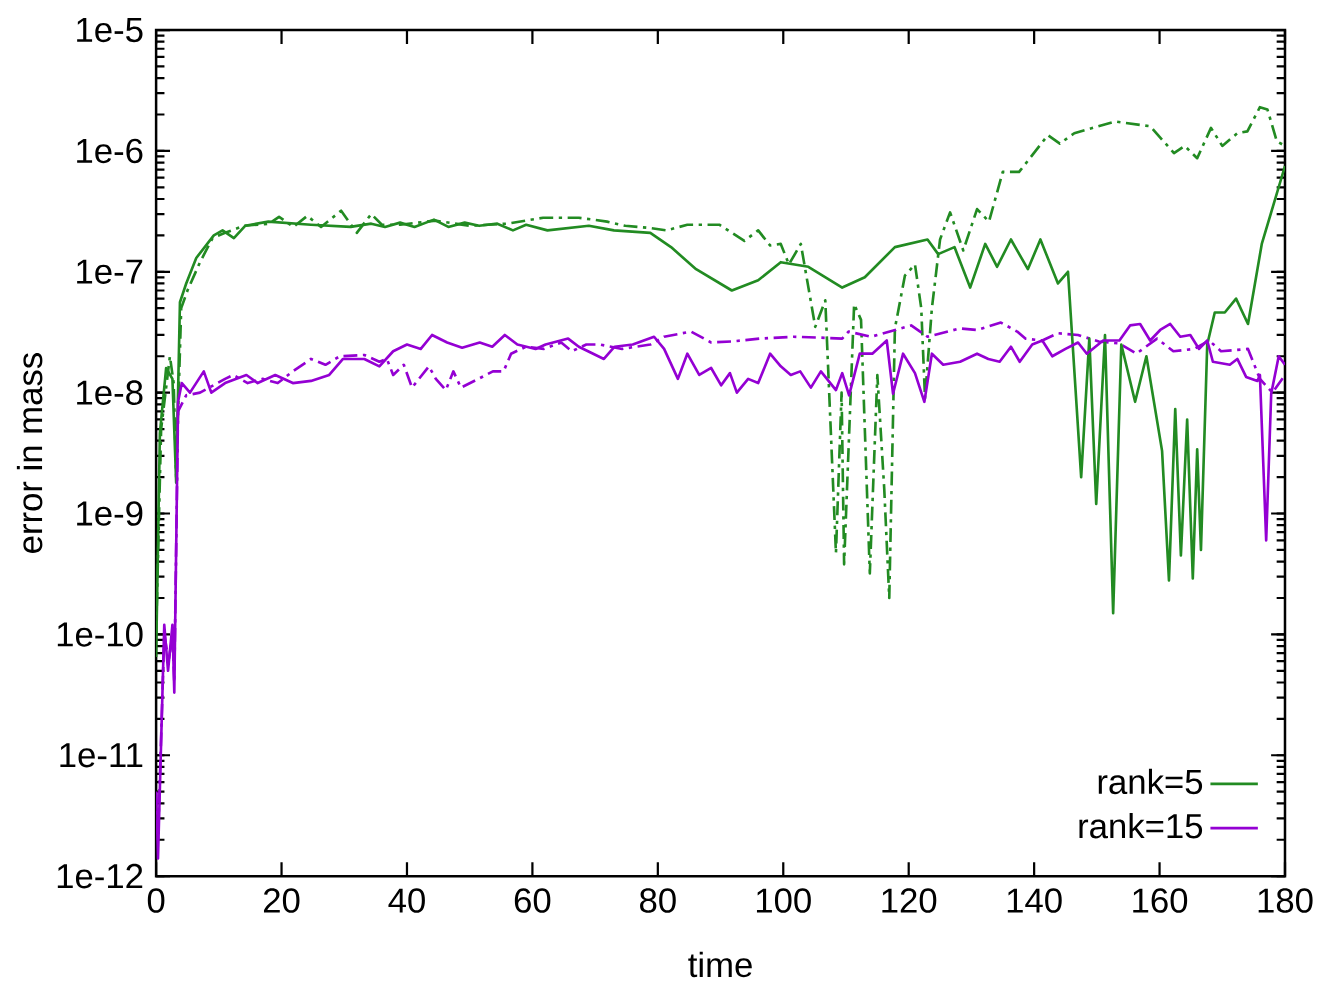 The height and width of the screenshot is (1000, 1334). What do you see at coordinates (110, 151) in the screenshot?
I see `y-tick-label: 1e-6` at bounding box center [110, 151].